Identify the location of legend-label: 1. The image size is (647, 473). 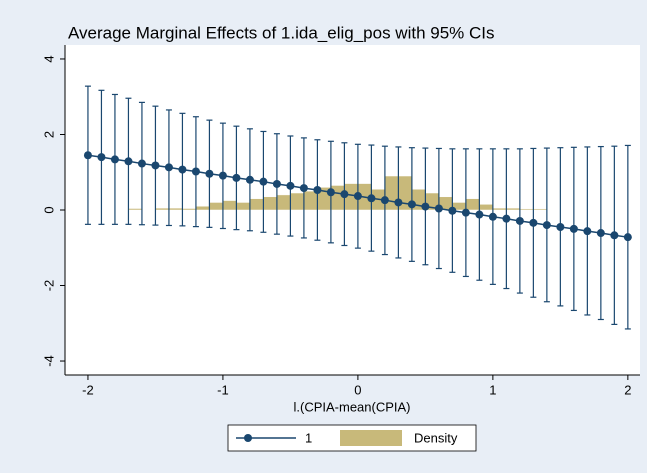
(308, 437).